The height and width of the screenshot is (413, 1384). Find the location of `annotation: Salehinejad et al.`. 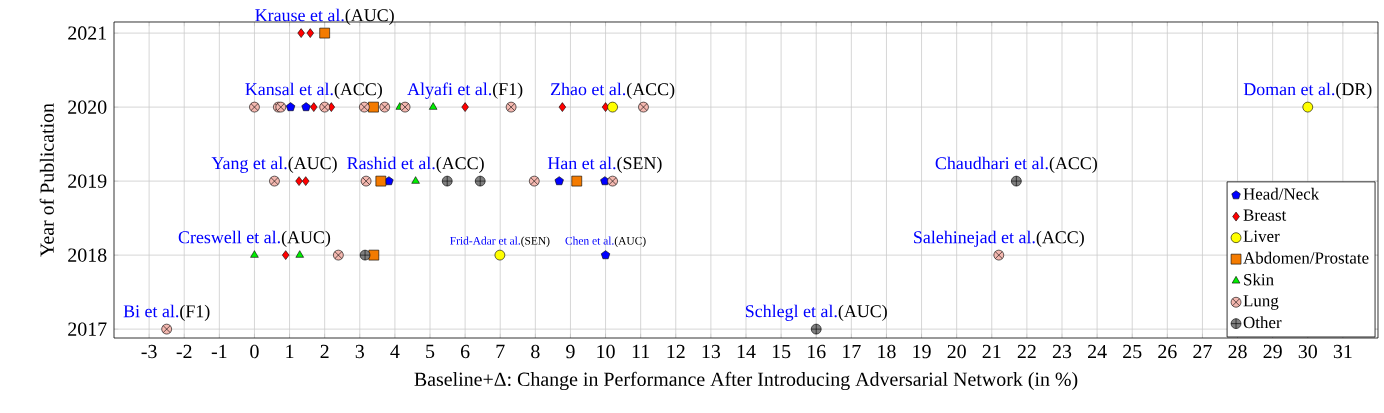

annotation: Salehinejad et al. is located at coordinates (974, 238).